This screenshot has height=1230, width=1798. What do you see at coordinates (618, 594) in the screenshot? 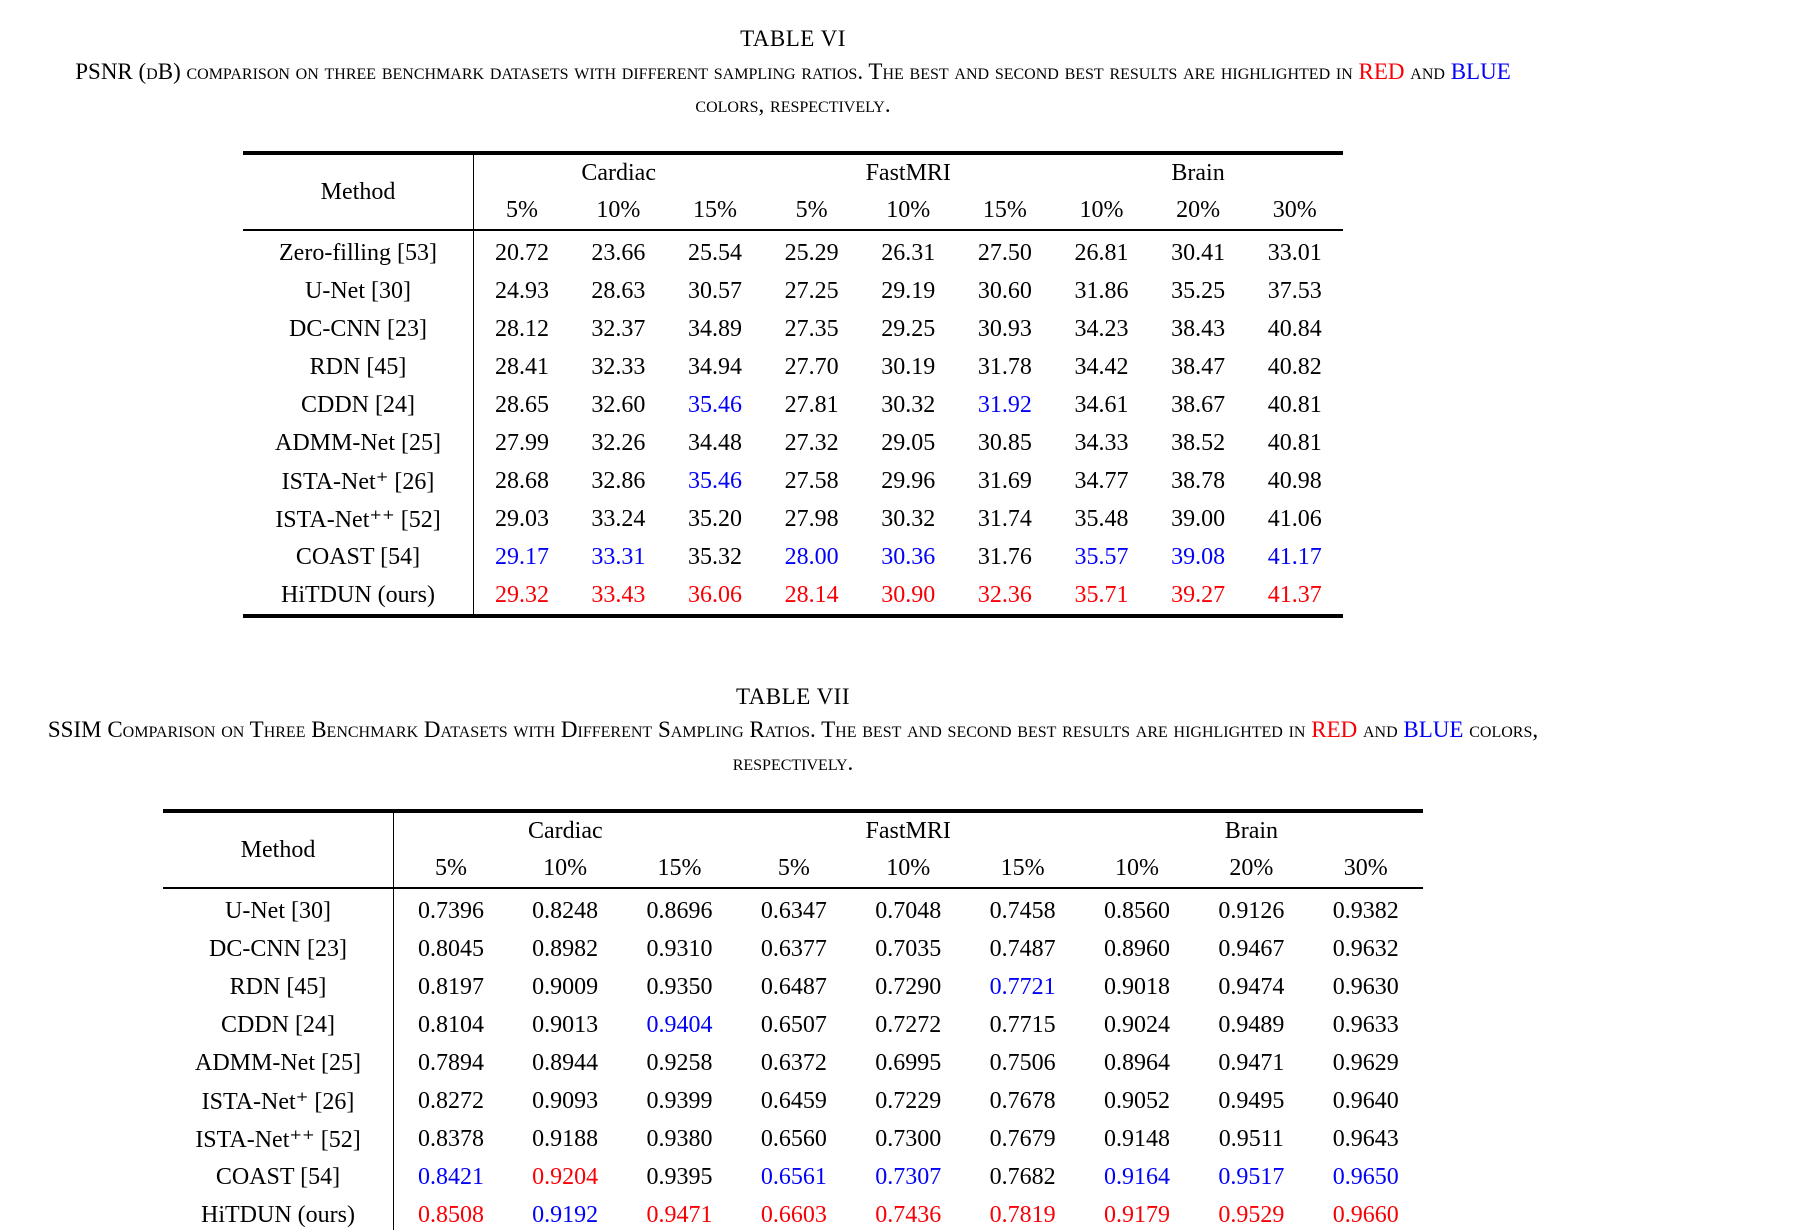
I see `value-cell: 33.43` at bounding box center [618, 594].